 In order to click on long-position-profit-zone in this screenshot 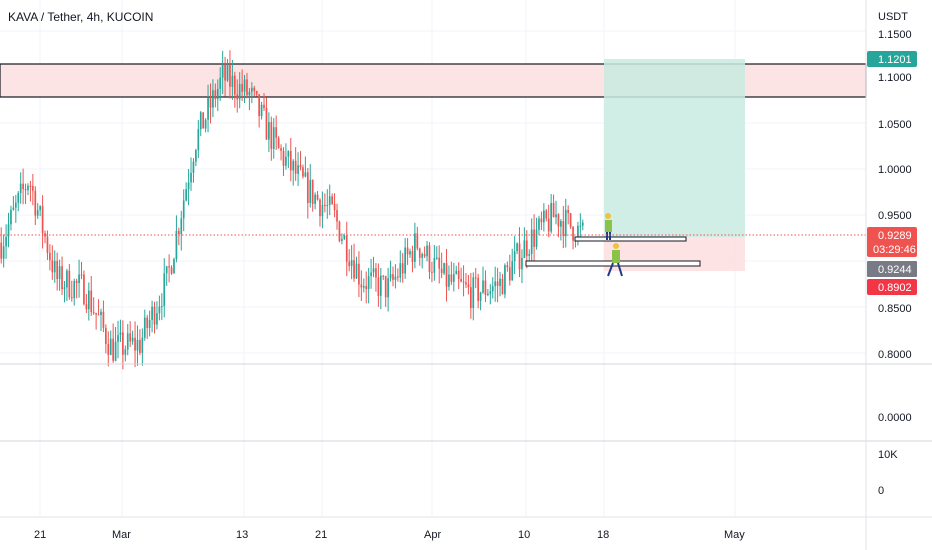, I will do `click(674, 148)`.